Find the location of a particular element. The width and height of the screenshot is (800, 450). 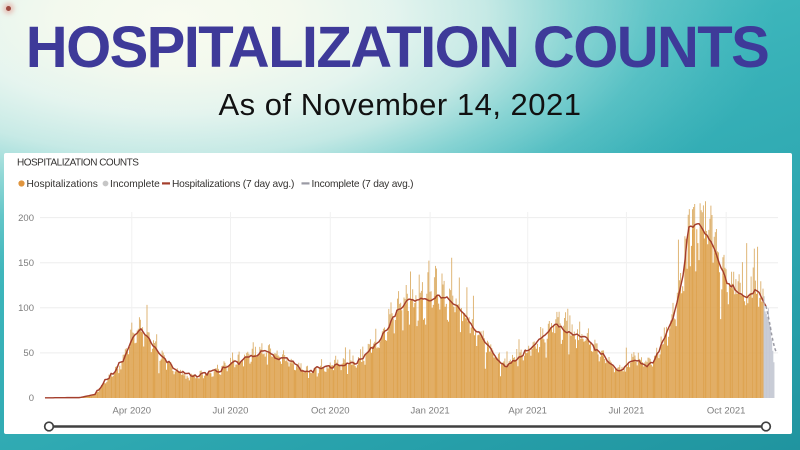

svg-text: Apr 2021 is located at coordinates (527, 411).